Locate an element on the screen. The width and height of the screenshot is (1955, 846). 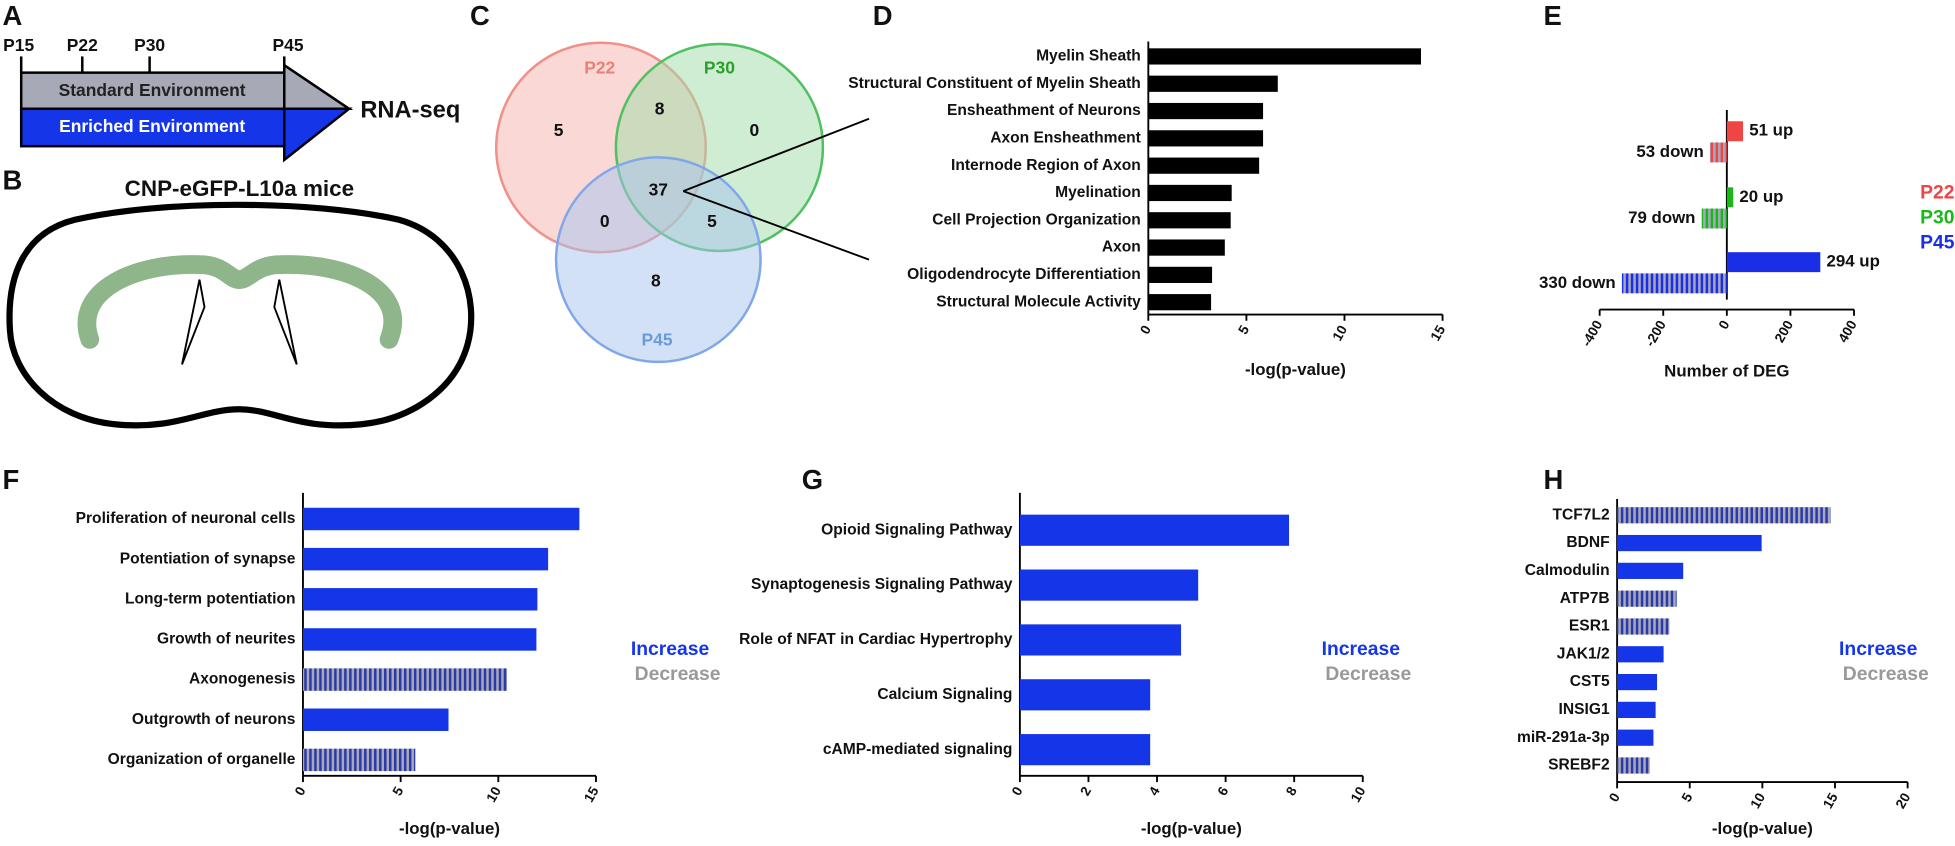
category-label: Organization of organelle is located at coordinates (202, 759).